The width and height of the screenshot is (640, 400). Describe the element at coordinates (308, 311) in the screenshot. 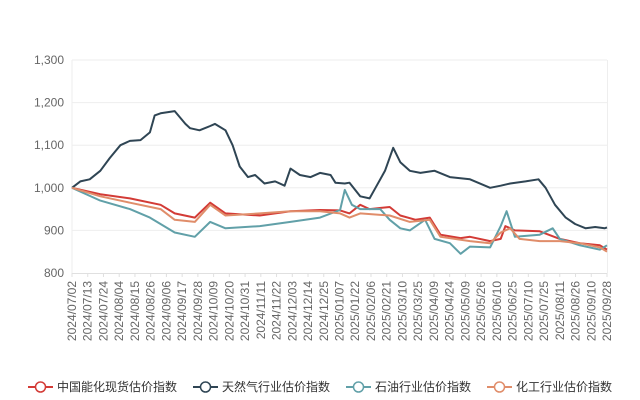

I see `x-tick-label: 2024/12/14` at that location.